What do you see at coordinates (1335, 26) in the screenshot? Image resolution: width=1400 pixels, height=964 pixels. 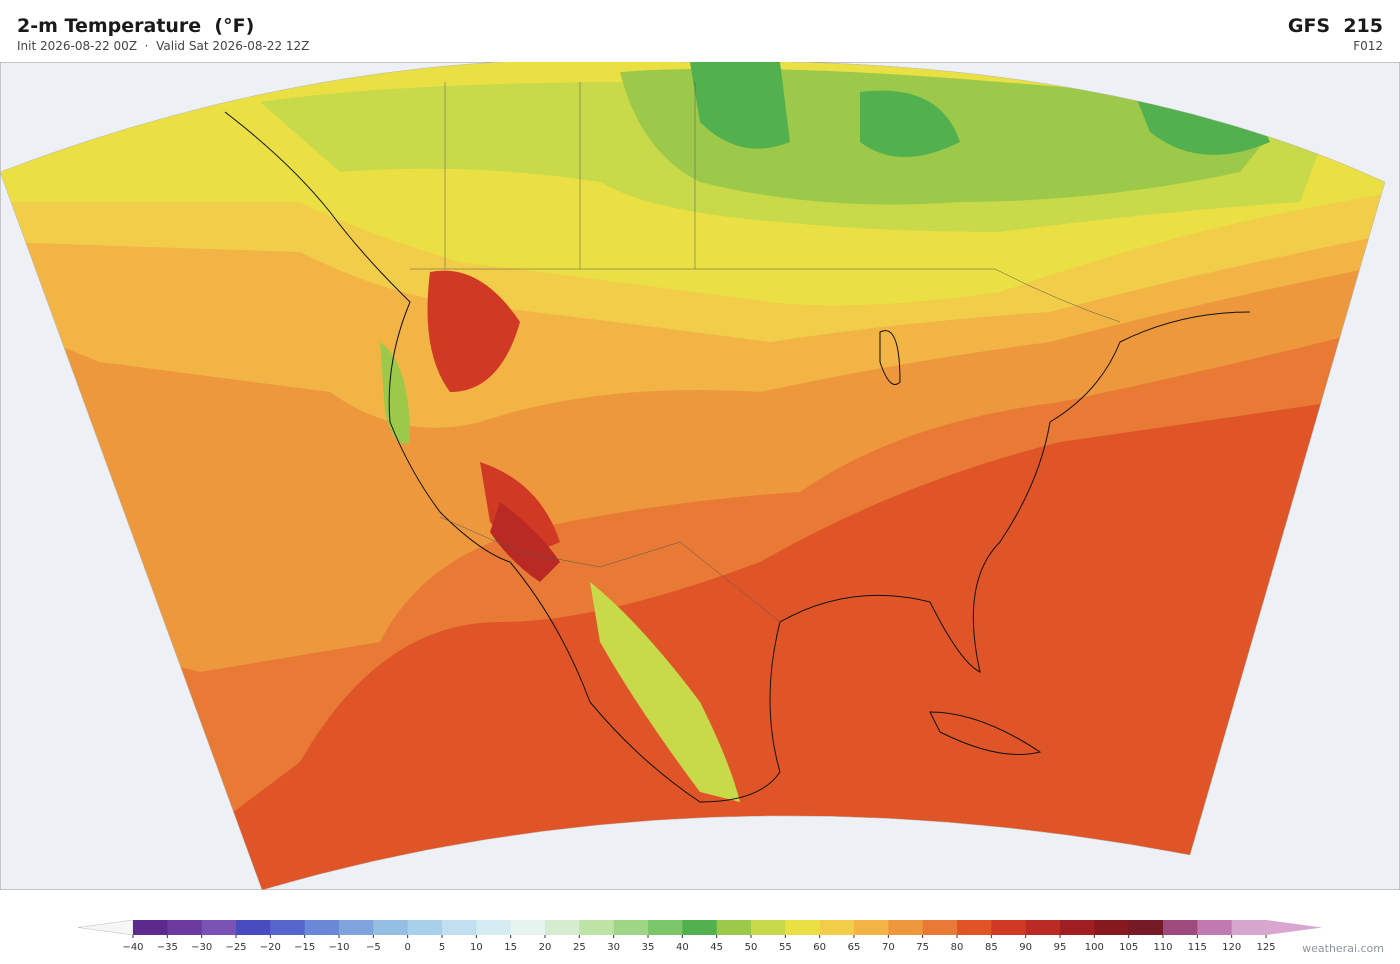 I see `model-label: GFS 215` at bounding box center [1335, 26].